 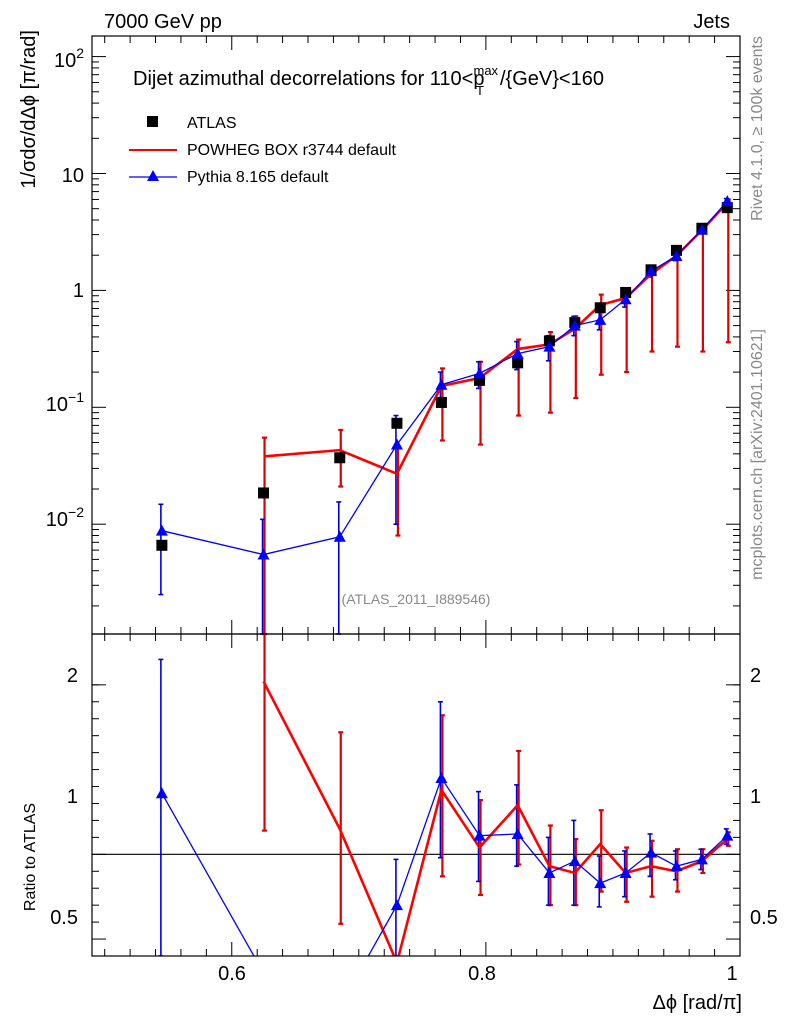 I want to click on y-tick-label-m1: 10⁻¹, so click(x=65, y=402).